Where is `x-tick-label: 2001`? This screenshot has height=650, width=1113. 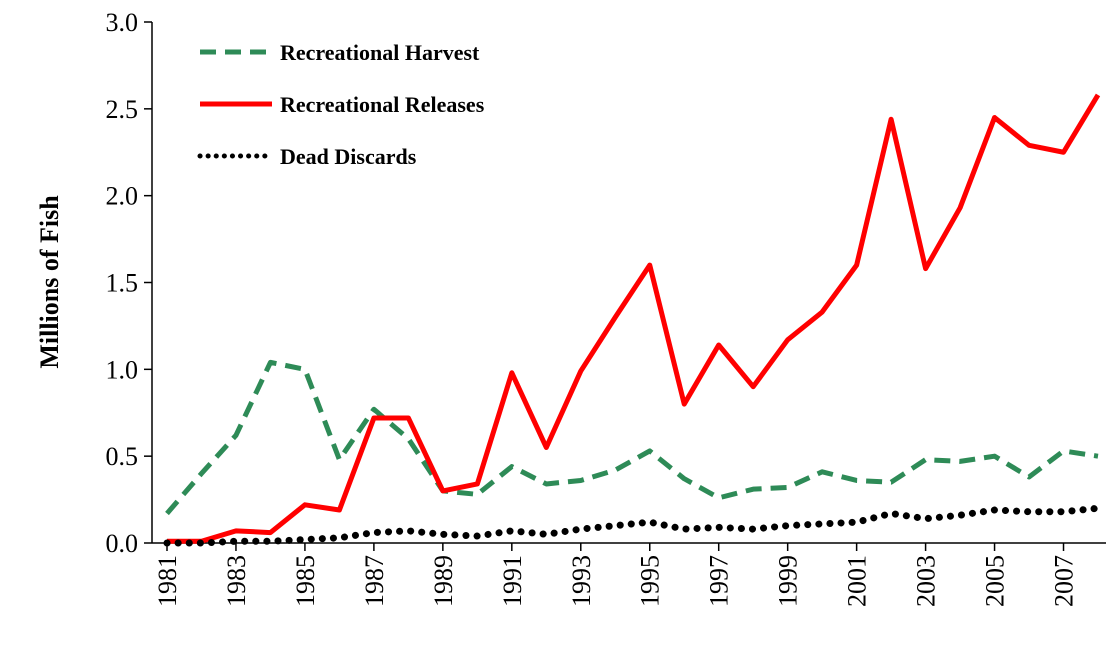 x-tick-label: 2001 is located at coordinates (857, 581).